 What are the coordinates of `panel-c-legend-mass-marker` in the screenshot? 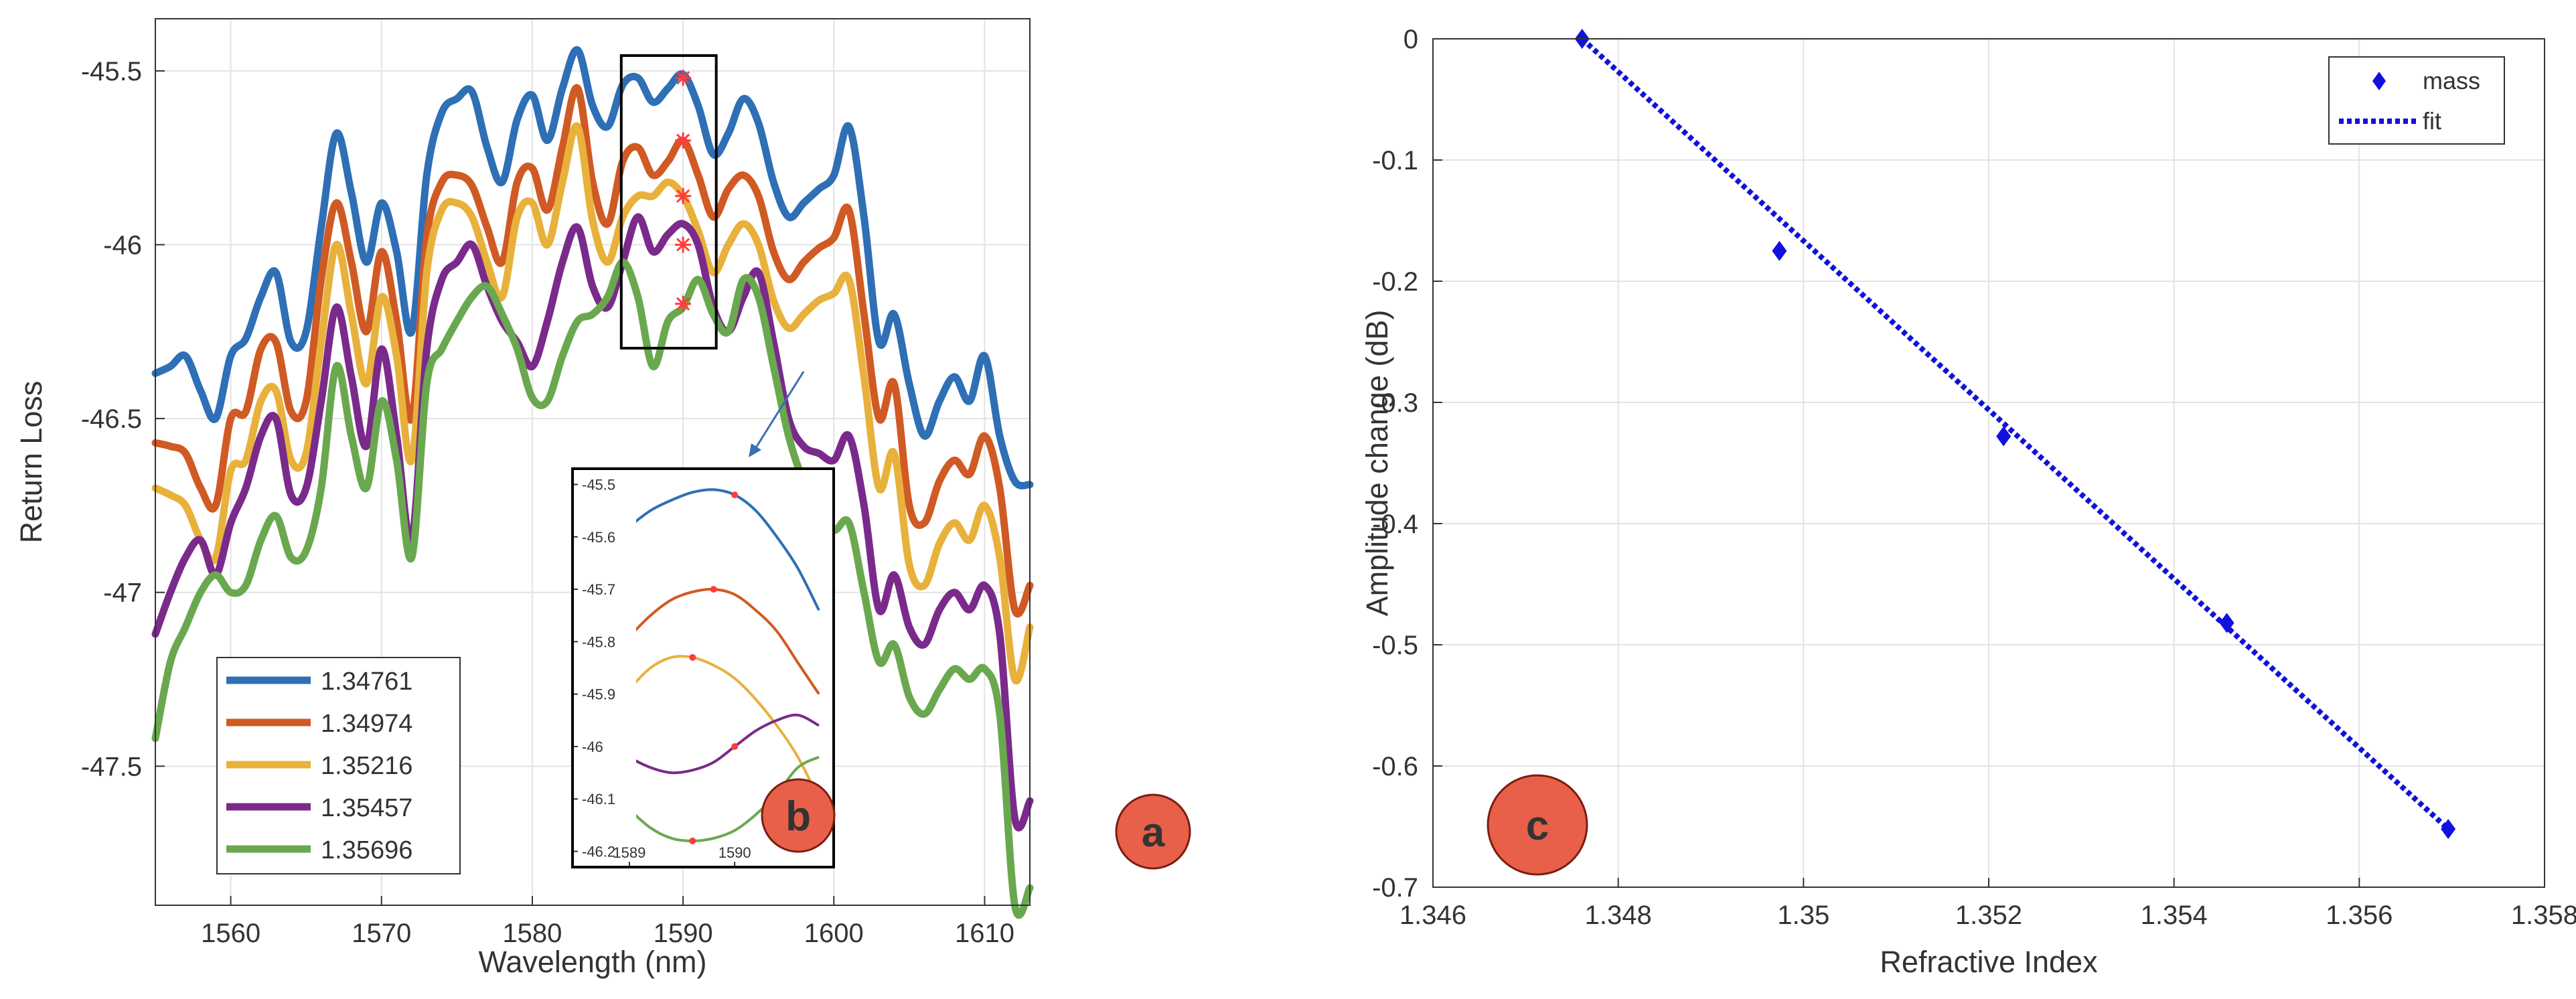 It's located at (2379, 81).